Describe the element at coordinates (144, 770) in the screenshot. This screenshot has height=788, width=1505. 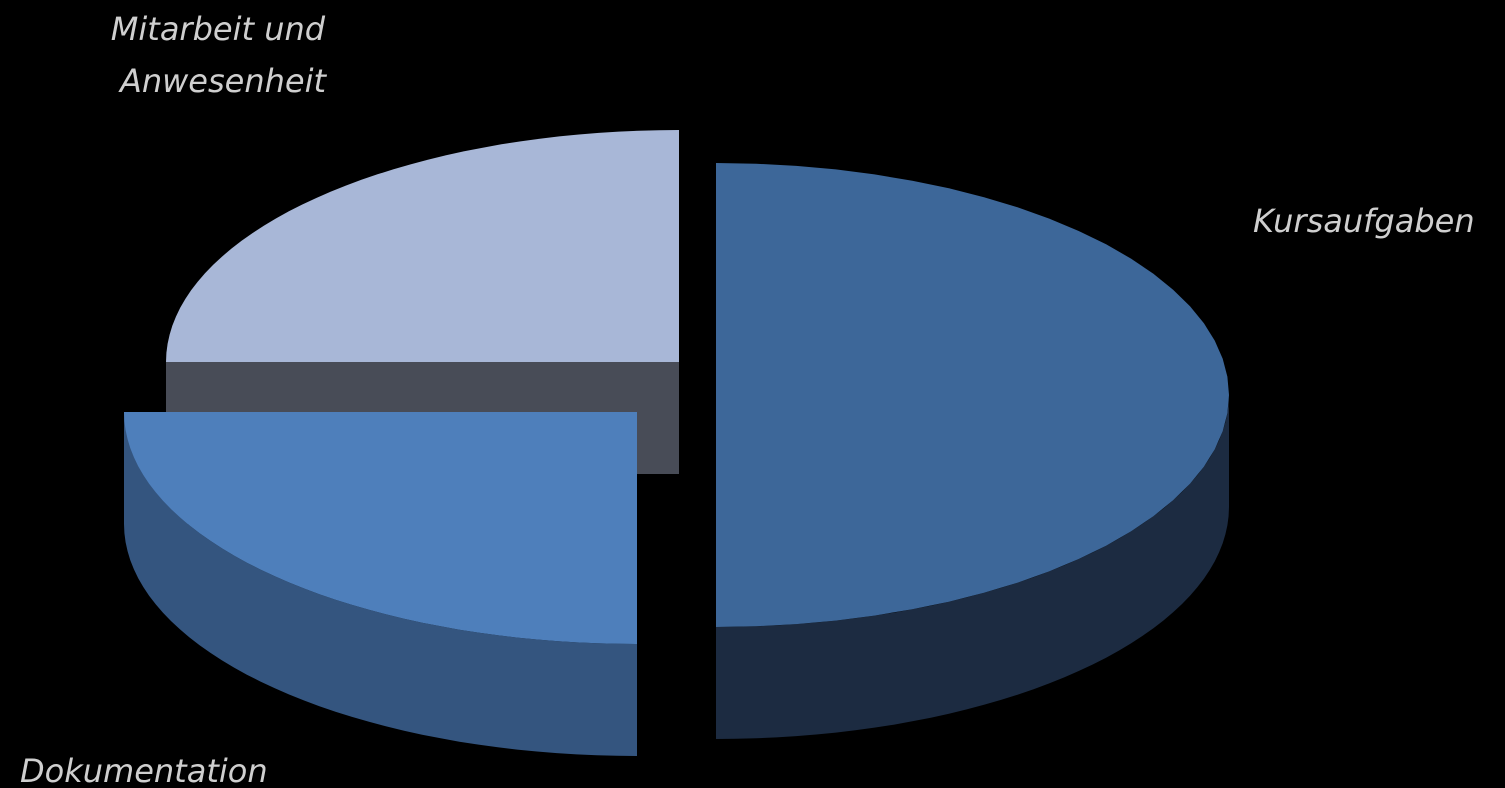
I see `slice-label-dokumentation: Dokumentation` at that location.